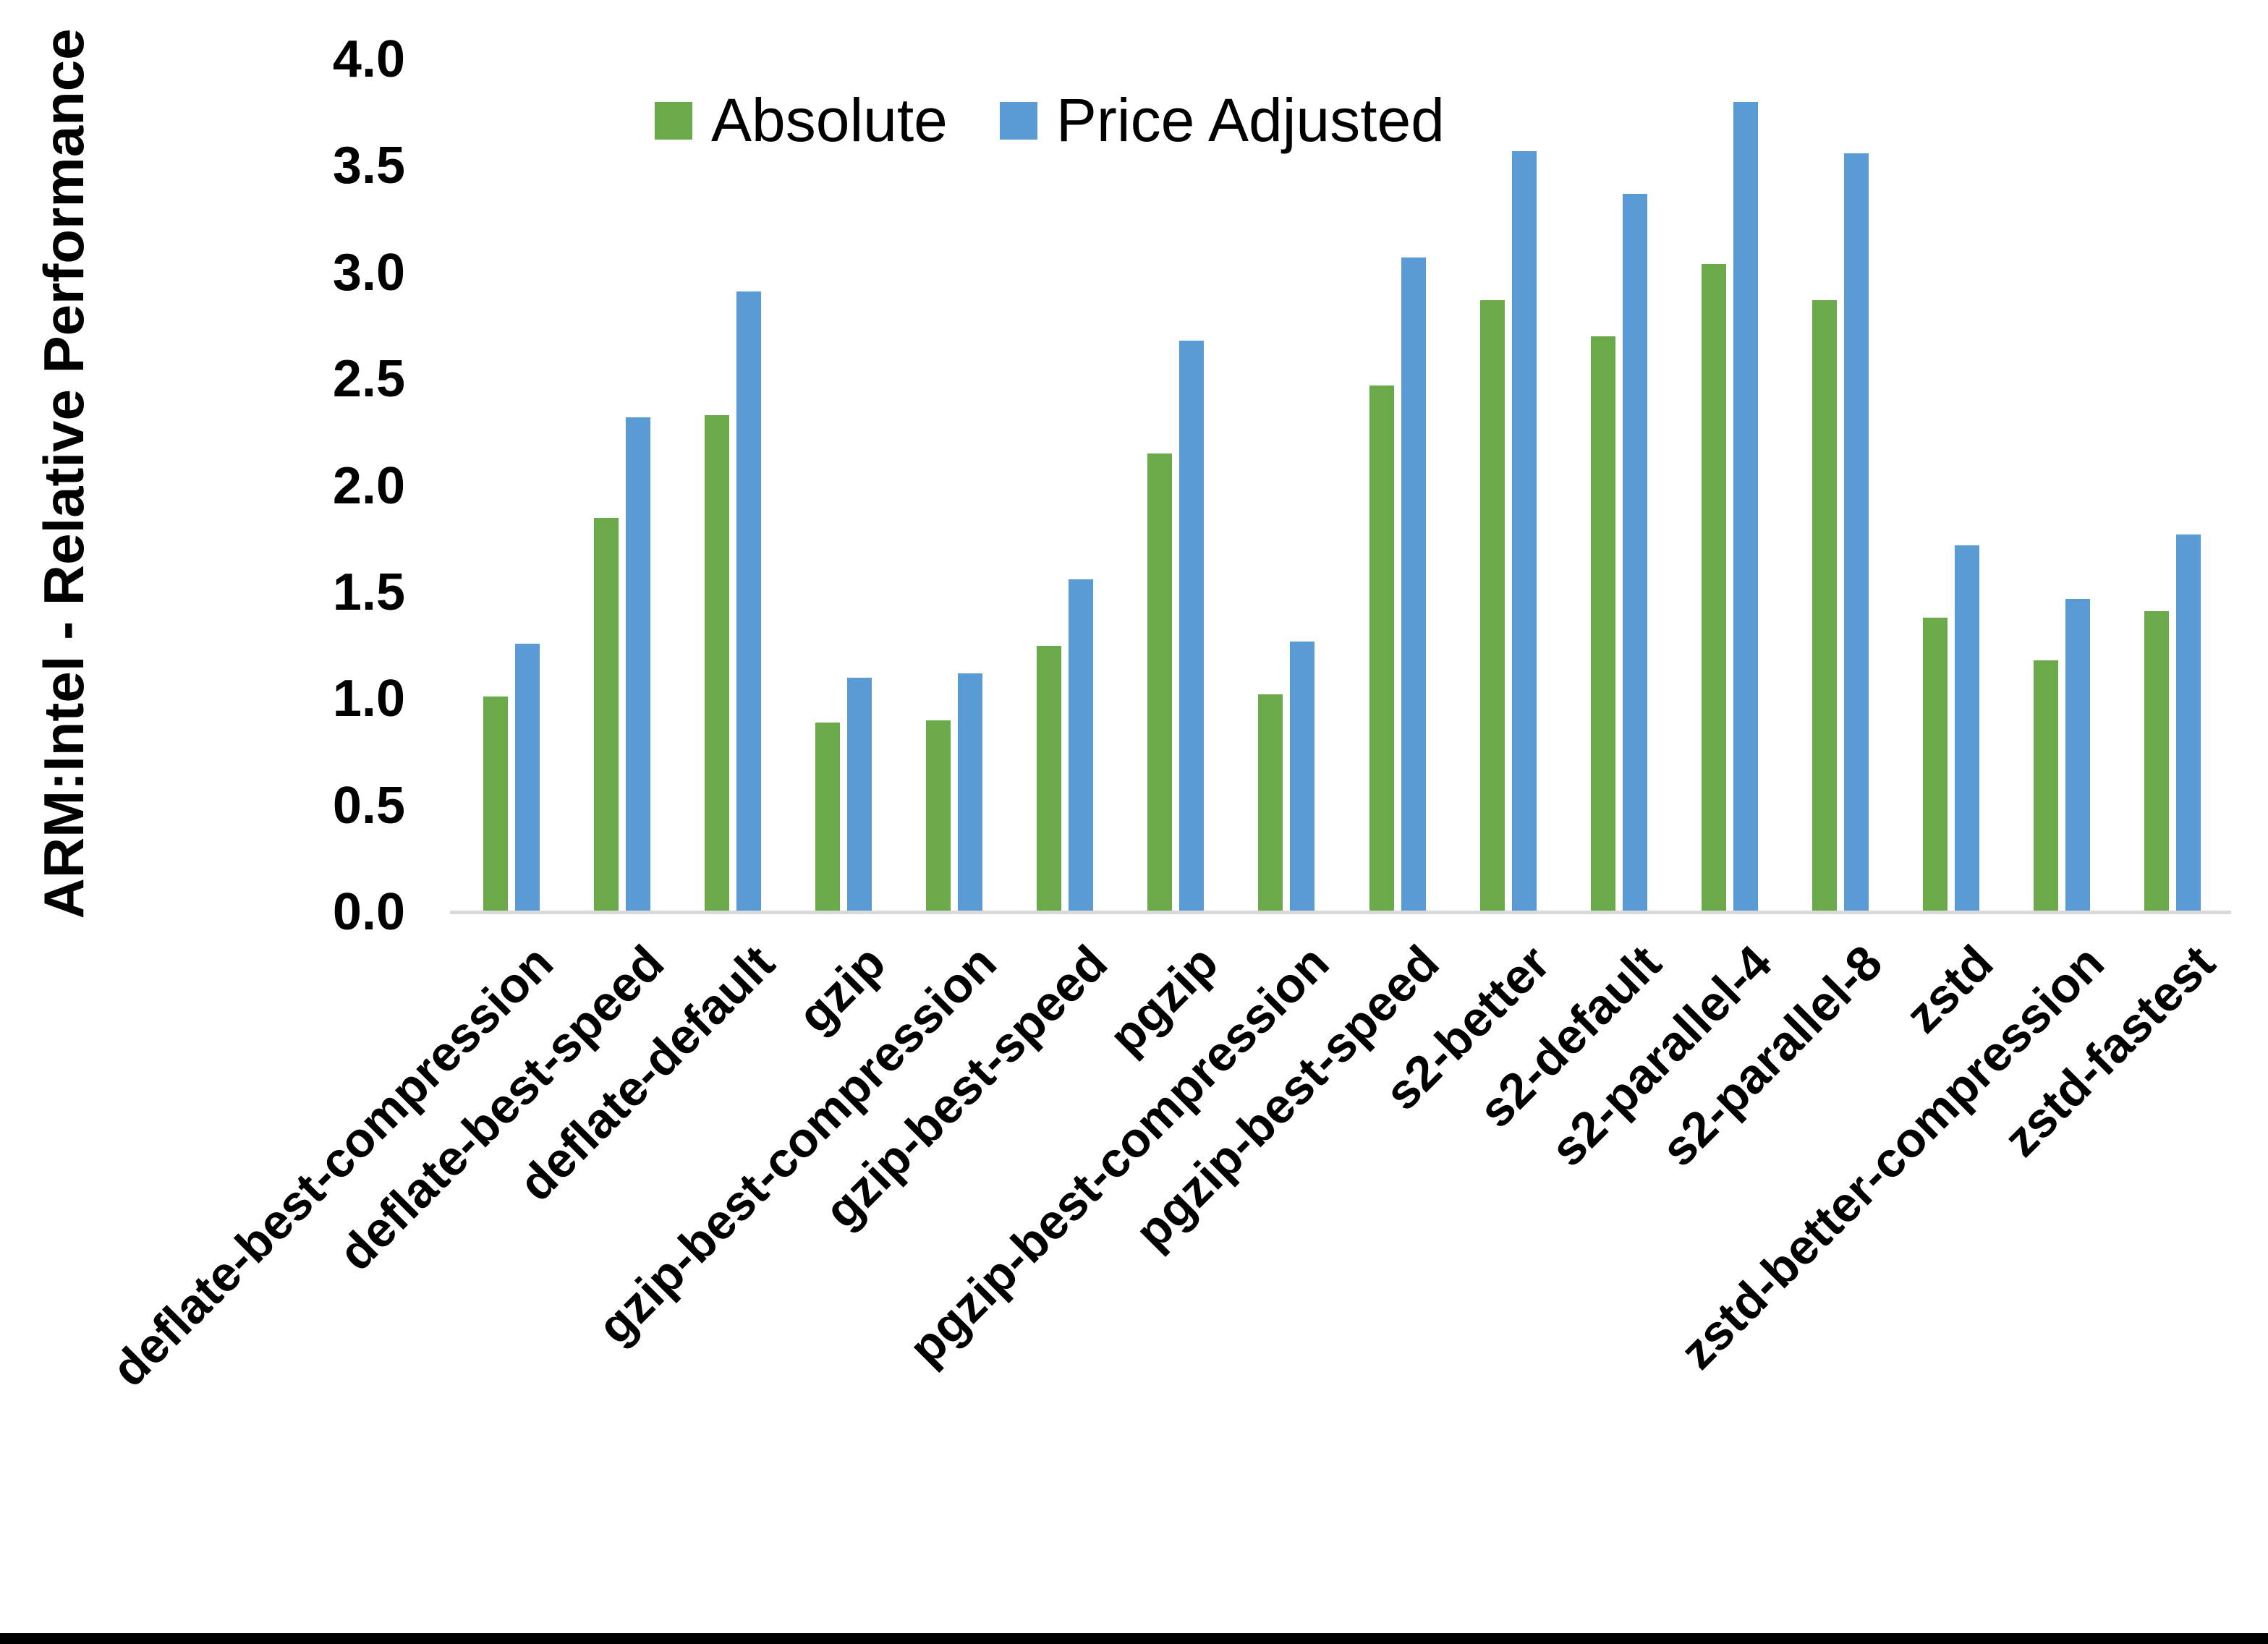 Image resolution: width=2268 pixels, height=1644 pixels. Describe the element at coordinates (1250, 120) in the screenshot. I see `legend-label: Price Adjusted` at that location.